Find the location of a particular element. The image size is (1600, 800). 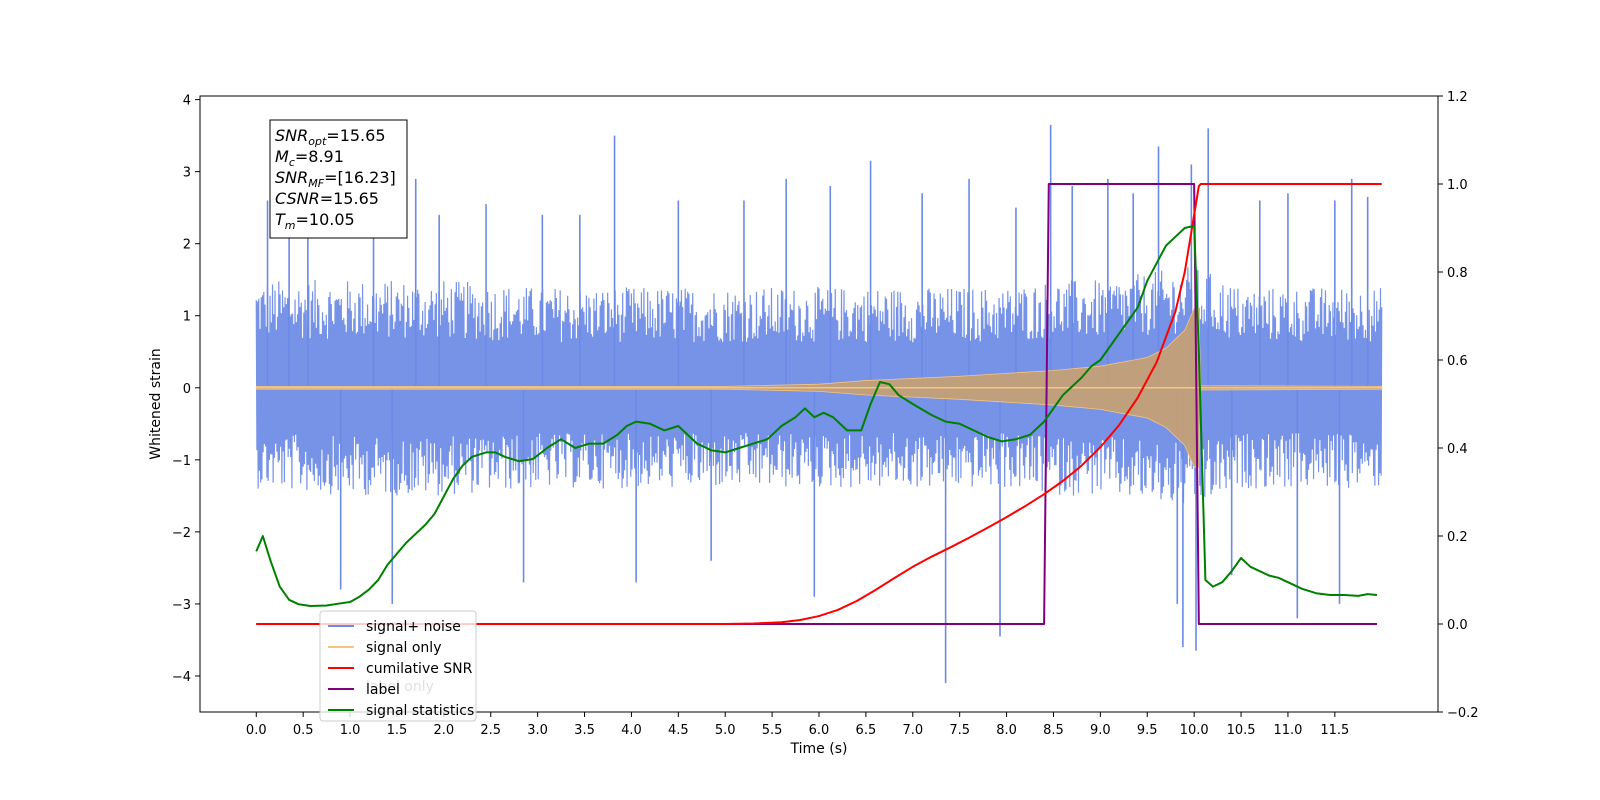

annotation-line: SNRopt=15.65 is located at coordinates (330, 137).